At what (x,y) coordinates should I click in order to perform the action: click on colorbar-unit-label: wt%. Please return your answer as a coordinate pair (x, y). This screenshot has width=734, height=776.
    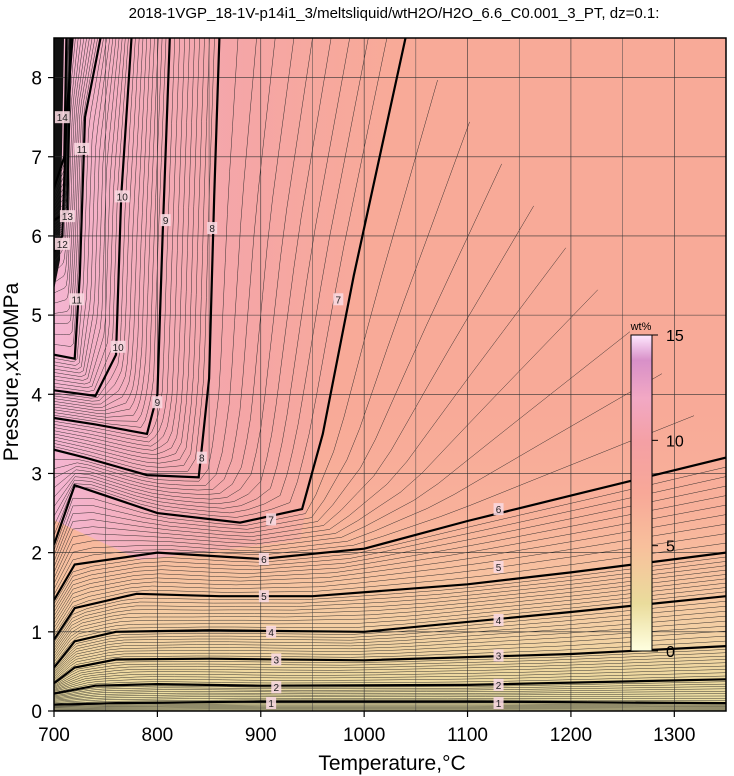
    Looking at the image, I should click on (641, 327).